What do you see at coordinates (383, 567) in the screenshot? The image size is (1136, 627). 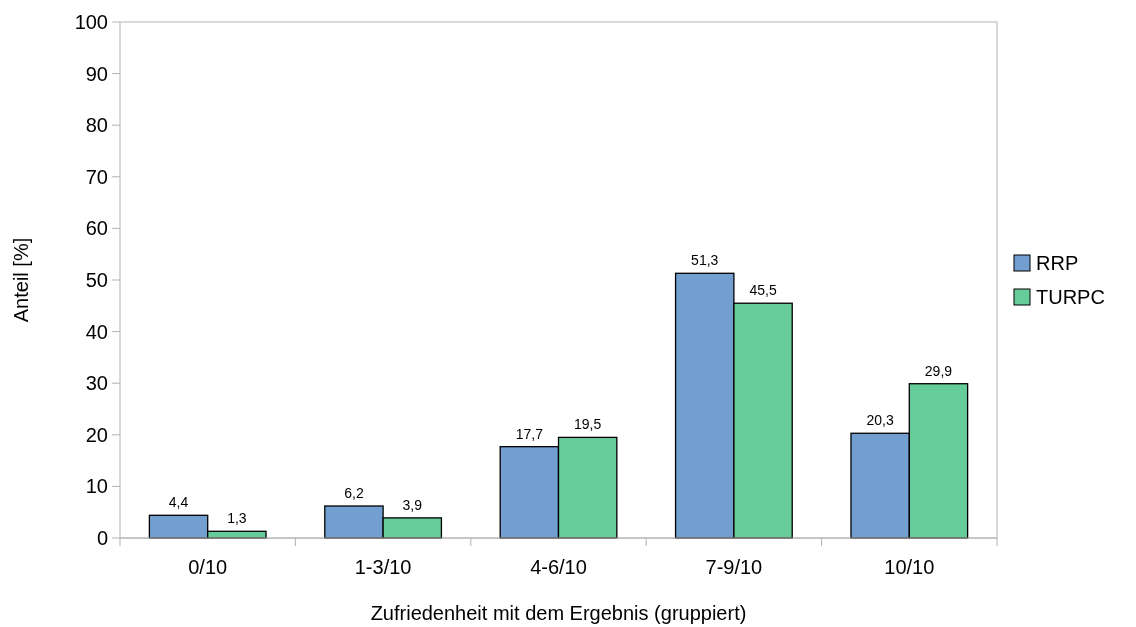 I see `x-tick-label: 1-3/10` at bounding box center [383, 567].